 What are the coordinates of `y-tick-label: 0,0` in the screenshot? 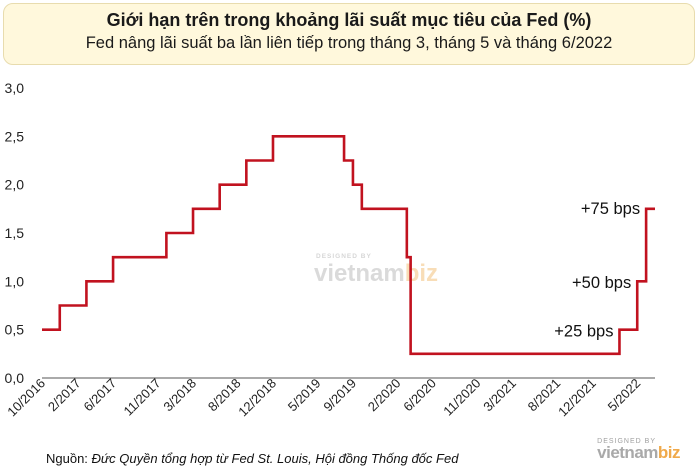 It's located at (15, 378).